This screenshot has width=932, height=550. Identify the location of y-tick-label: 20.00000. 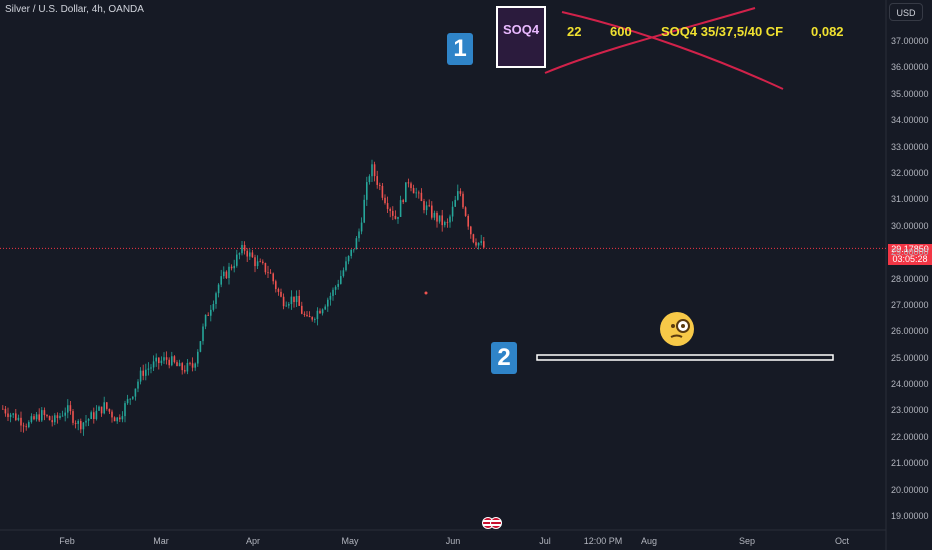
(910, 489).